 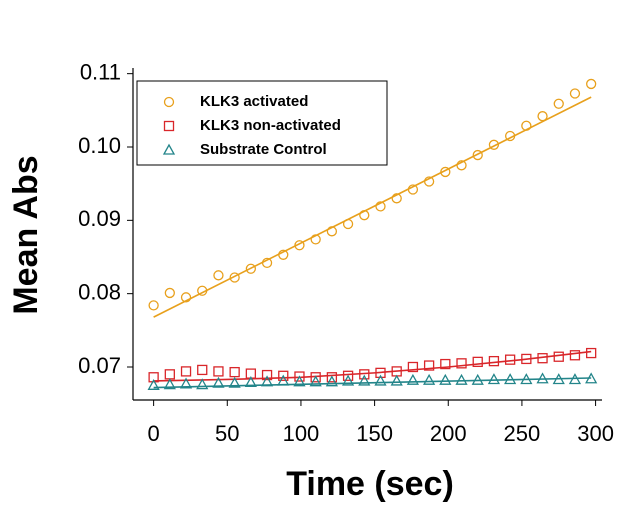 I want to click on x-tick-label: 200, so click(x=448, y=433).